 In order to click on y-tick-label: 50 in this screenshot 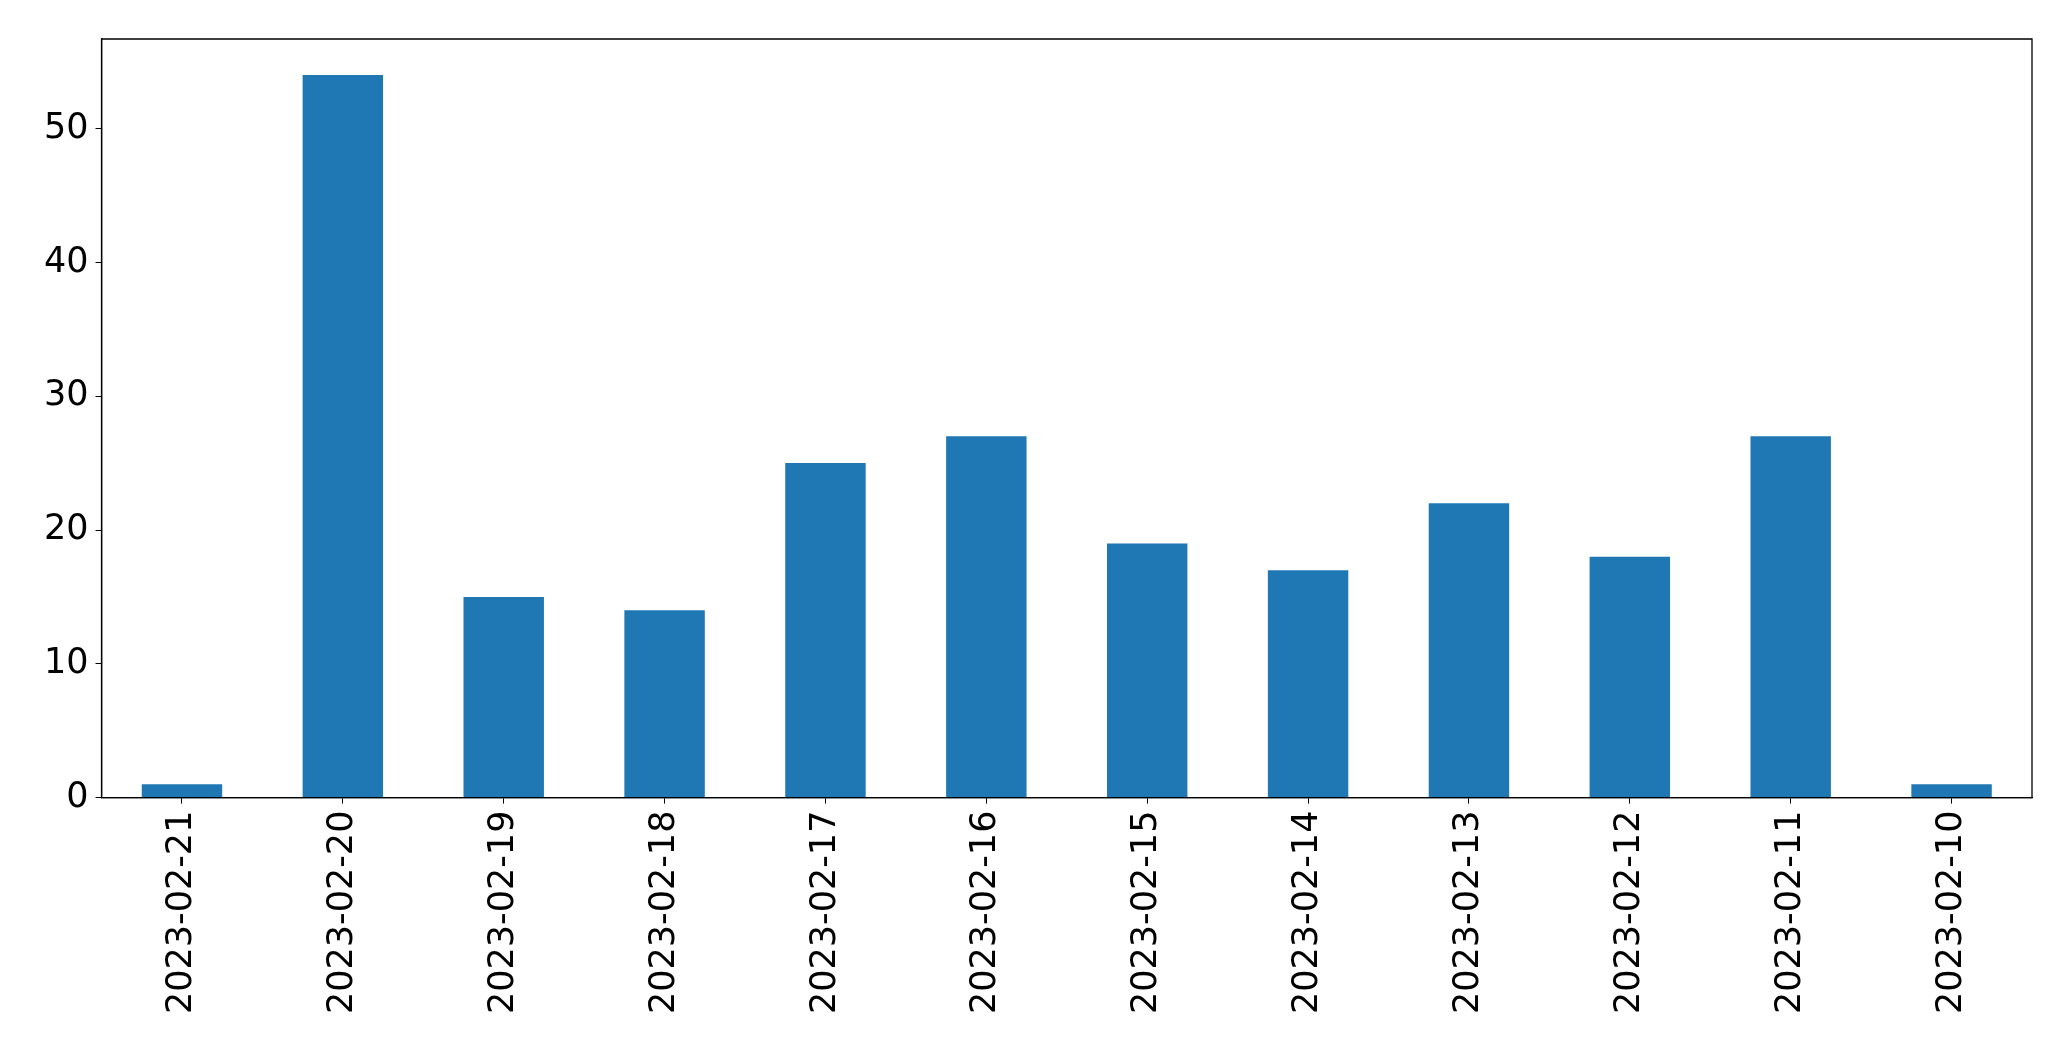, I will do `click(66, 125)`.